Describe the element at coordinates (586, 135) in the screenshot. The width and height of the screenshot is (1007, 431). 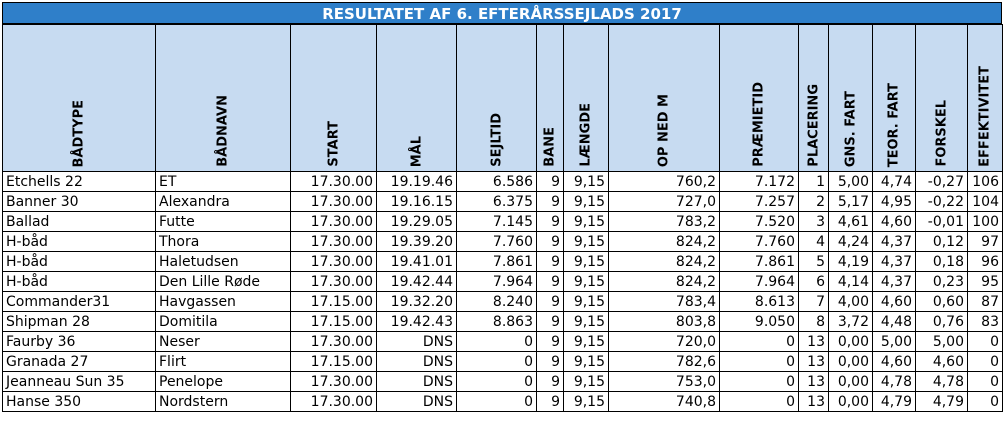
I see `column-header-label: LÆNGDE` at that location.